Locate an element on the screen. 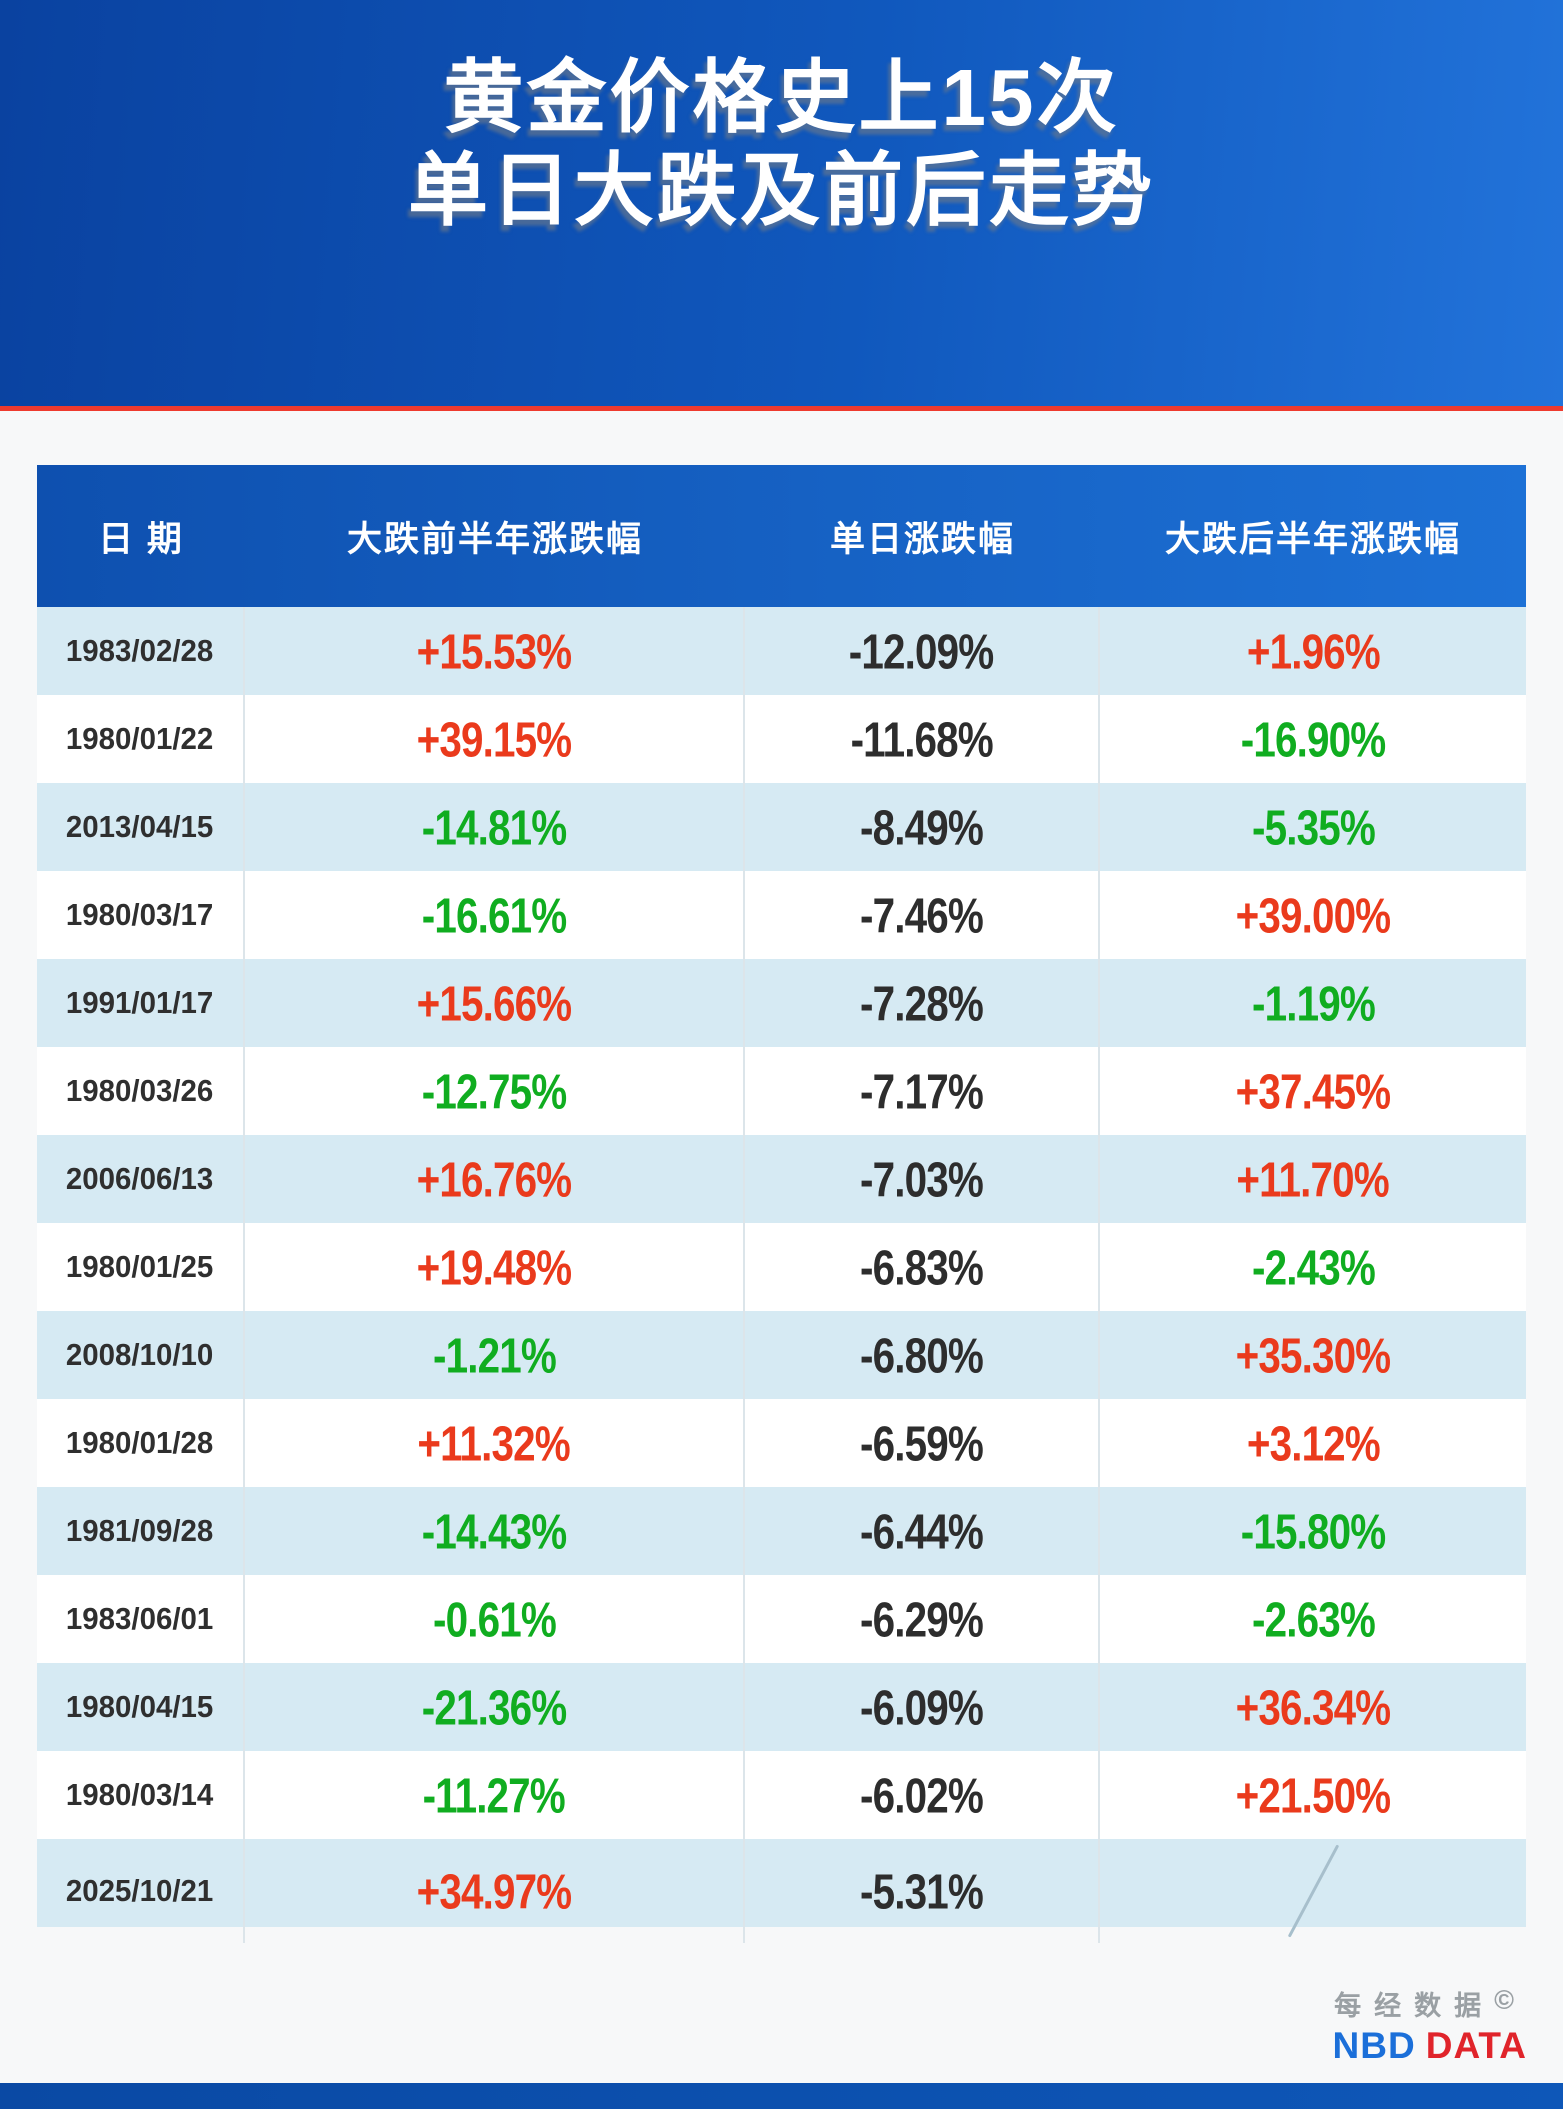 Image resolution: width=1563 pixels, height=2109 pixels. after-change-cell: +21.50% is located at coordinates (1313, 1795).